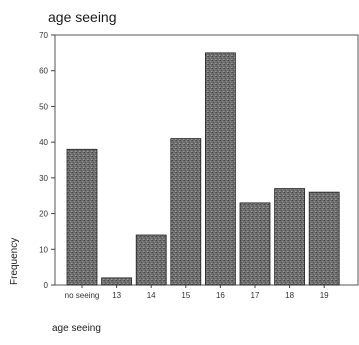 The width and height of the screenshot is (359, 345). What do you see at coordinates (43, 249) in the screenshot?
I see `y-tick-label: 10` at bounding box center [43, 249].